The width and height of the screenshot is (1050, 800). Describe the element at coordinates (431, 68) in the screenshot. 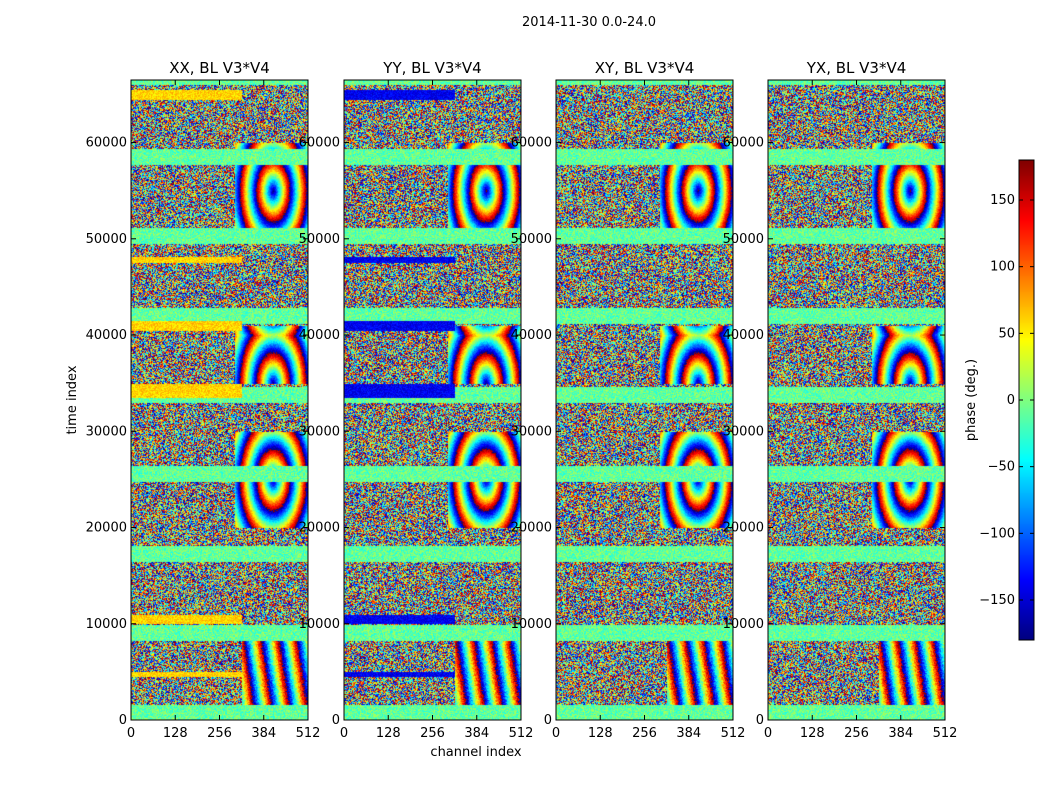

I see `panel-title: YY, BL V3*V4` at that location.